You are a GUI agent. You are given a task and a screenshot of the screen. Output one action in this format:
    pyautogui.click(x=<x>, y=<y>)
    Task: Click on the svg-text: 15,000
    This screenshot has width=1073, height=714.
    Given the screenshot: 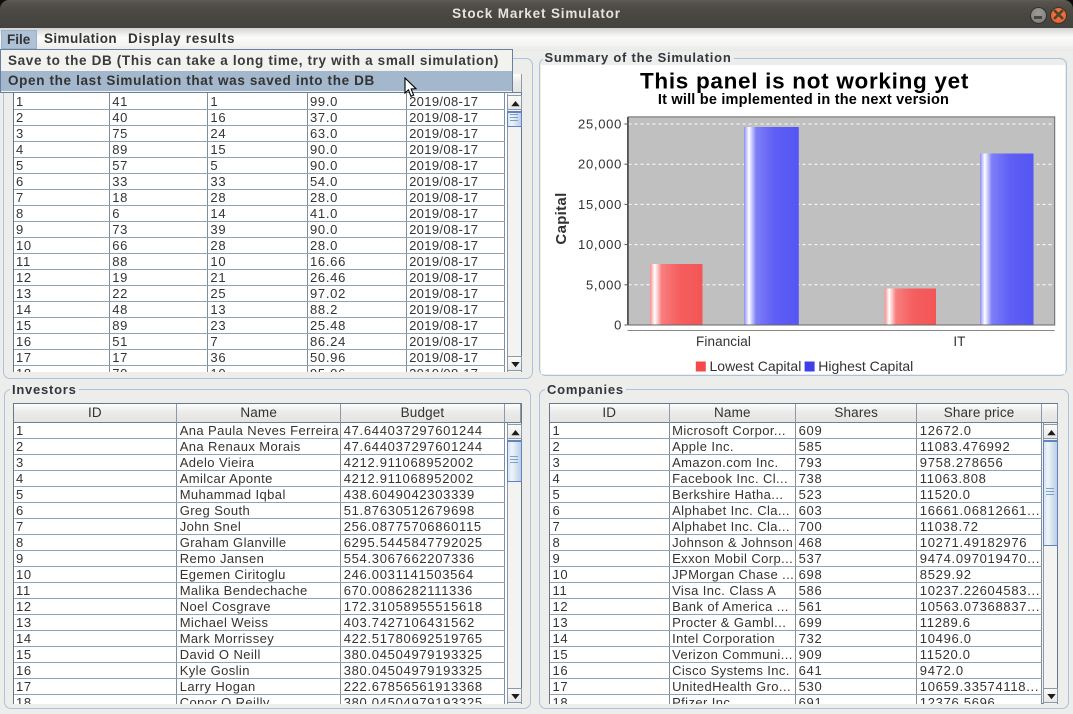 What is the action you would take?
    pyautogui.click(x=600, y=203)
    